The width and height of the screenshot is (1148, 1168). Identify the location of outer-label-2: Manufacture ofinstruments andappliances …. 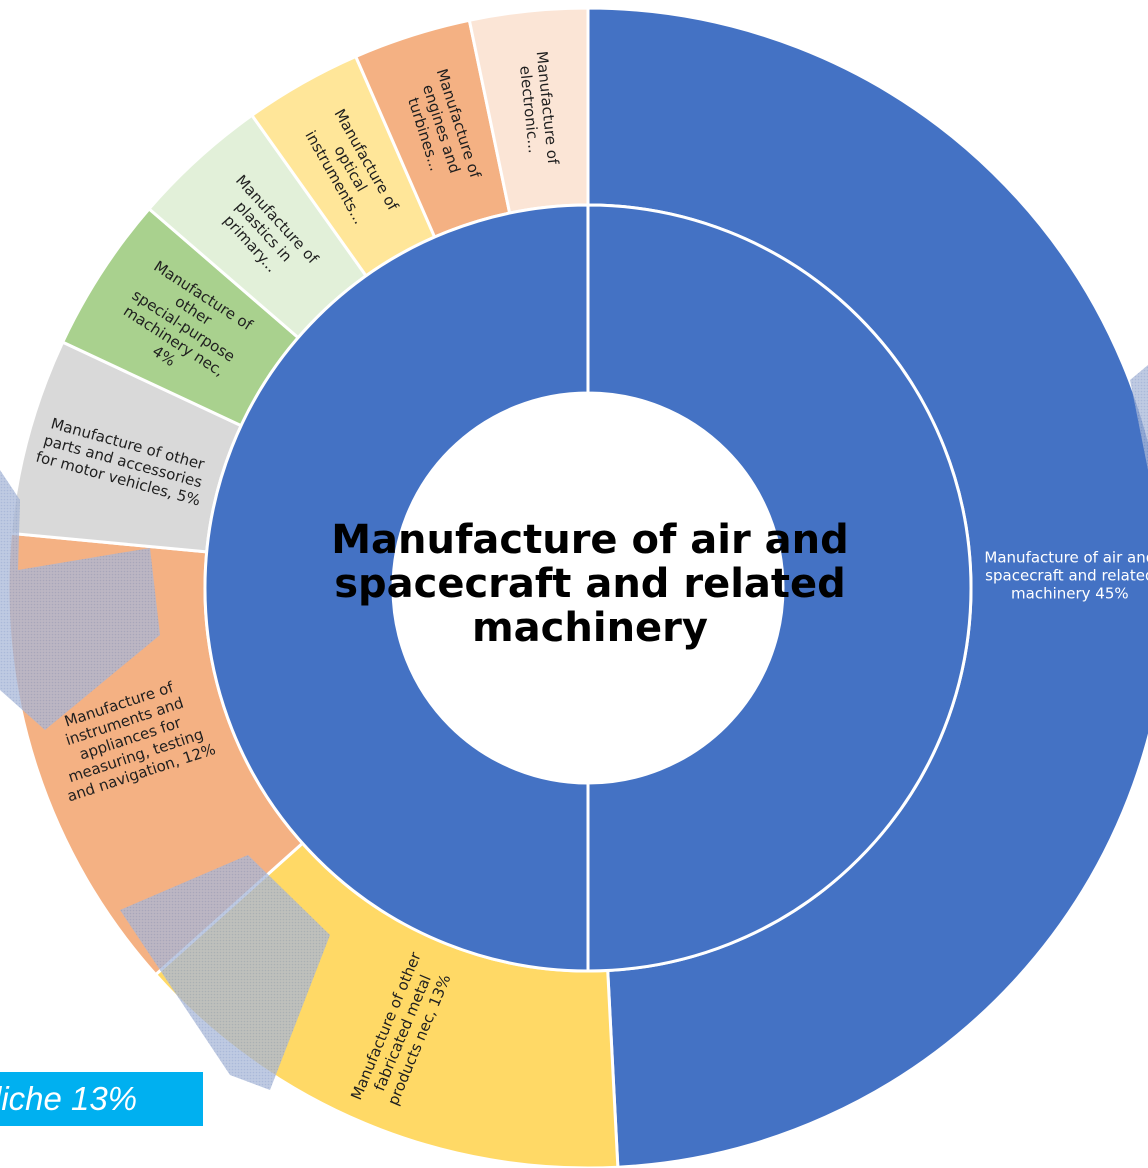
(129, 739).